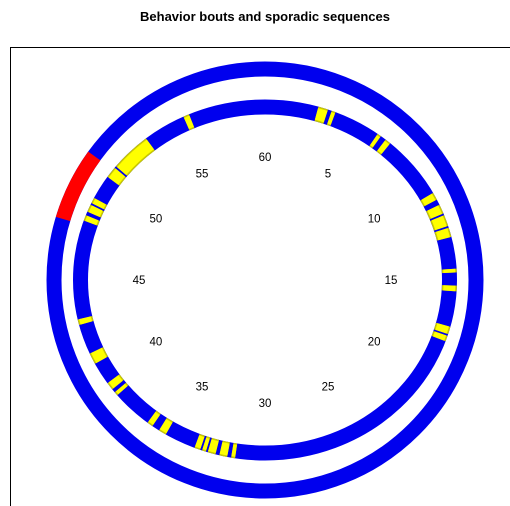 This screenshot has width=510, height=506. Describe the element at coordinates (328, 388) in the screenshot. I see `clock-label-25: 25` at that location.